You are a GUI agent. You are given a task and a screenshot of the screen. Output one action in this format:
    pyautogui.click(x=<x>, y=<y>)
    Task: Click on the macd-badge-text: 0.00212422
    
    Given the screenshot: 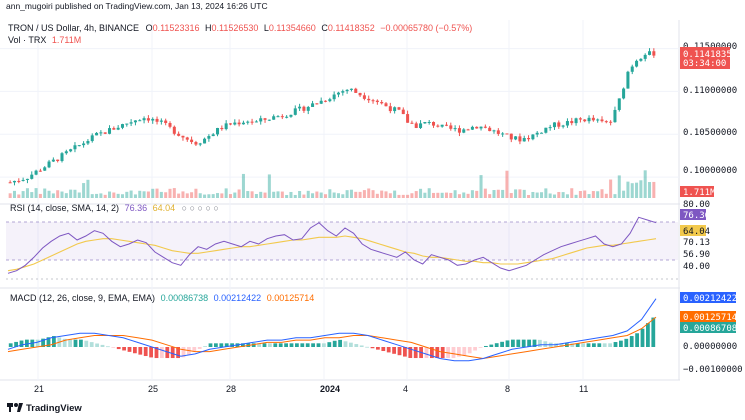 What is the action you would take?
    pyautogui.click(x=710, y=299)
    